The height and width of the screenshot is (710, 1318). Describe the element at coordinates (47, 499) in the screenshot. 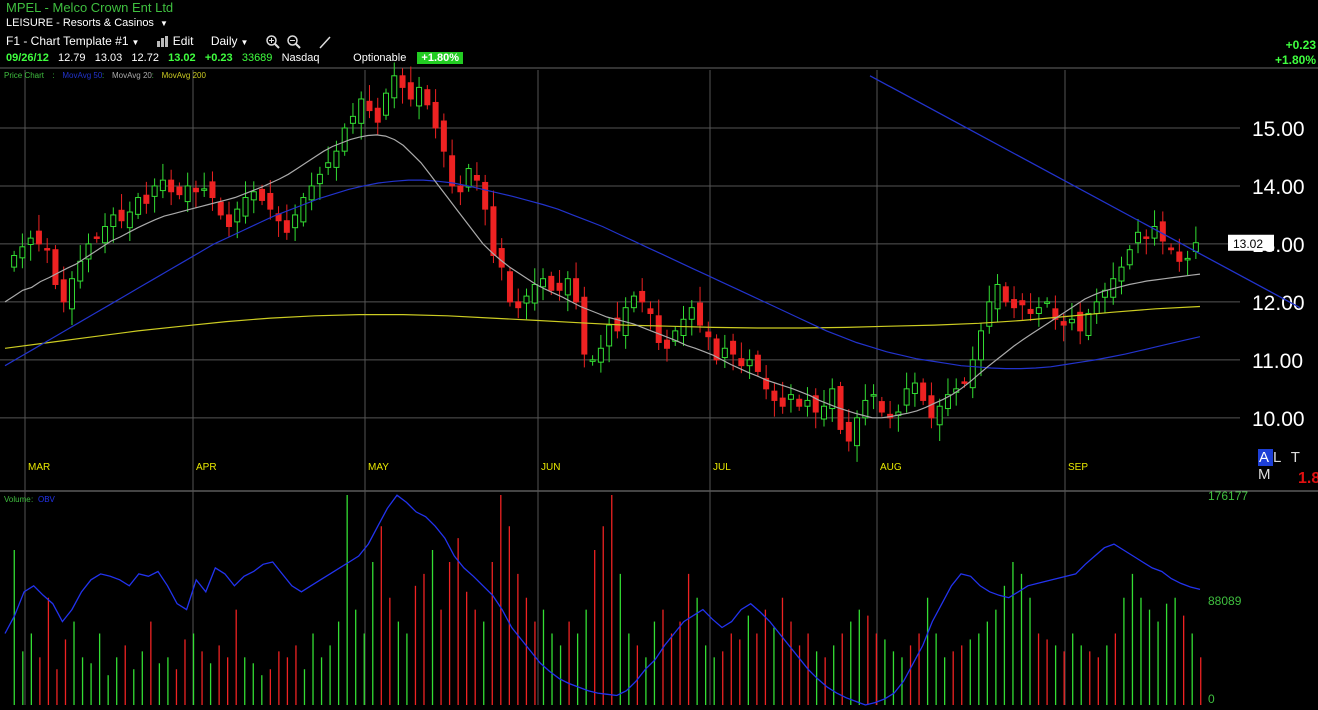

I see `legend-obv: OBV` at that location.